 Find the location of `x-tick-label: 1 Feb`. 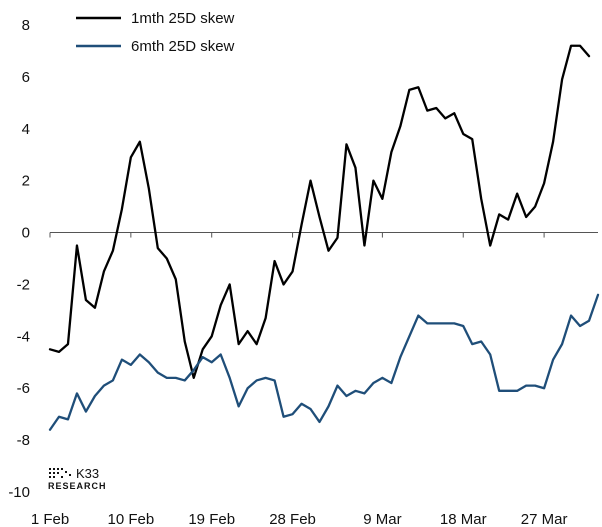

x-tick-label: 1 Feb is located at coordinates (50, 519).